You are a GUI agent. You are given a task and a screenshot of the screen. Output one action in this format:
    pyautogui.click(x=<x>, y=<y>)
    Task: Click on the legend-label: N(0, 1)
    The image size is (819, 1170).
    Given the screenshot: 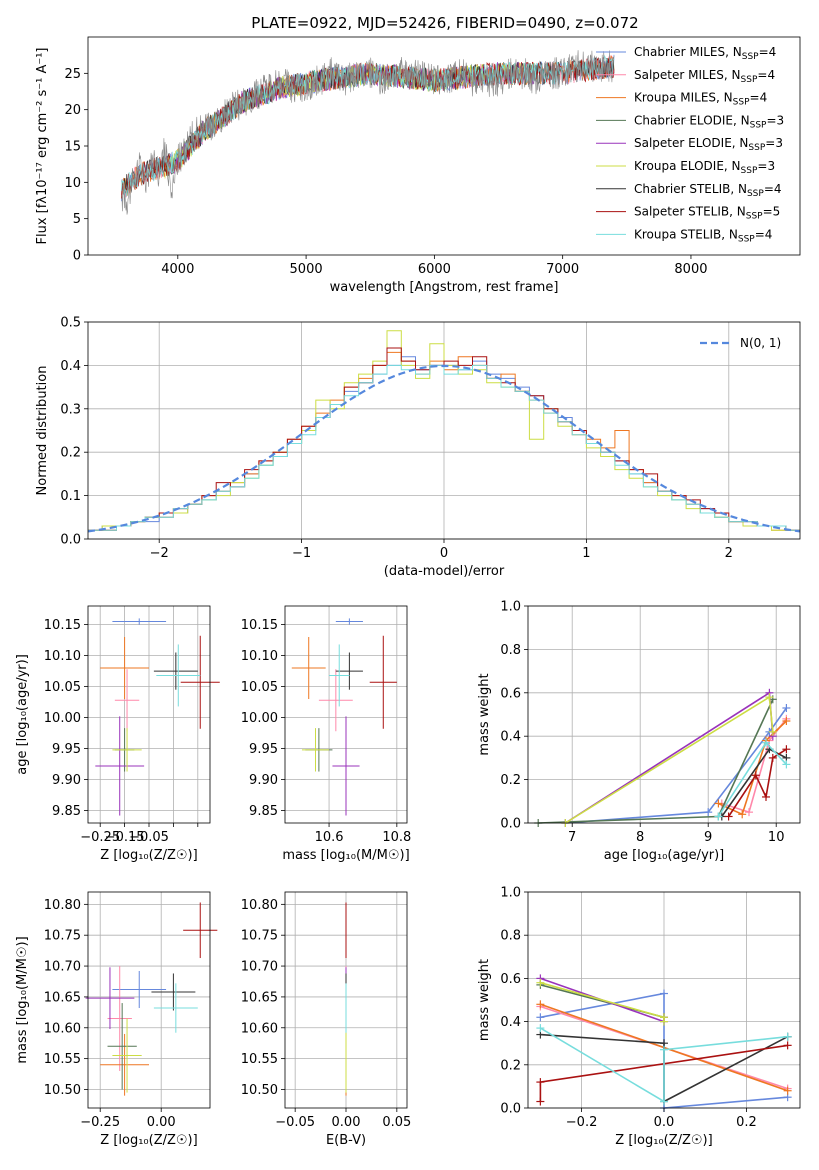 What is the action you would take?
    pyautogui.click(x=760, y=343)
    